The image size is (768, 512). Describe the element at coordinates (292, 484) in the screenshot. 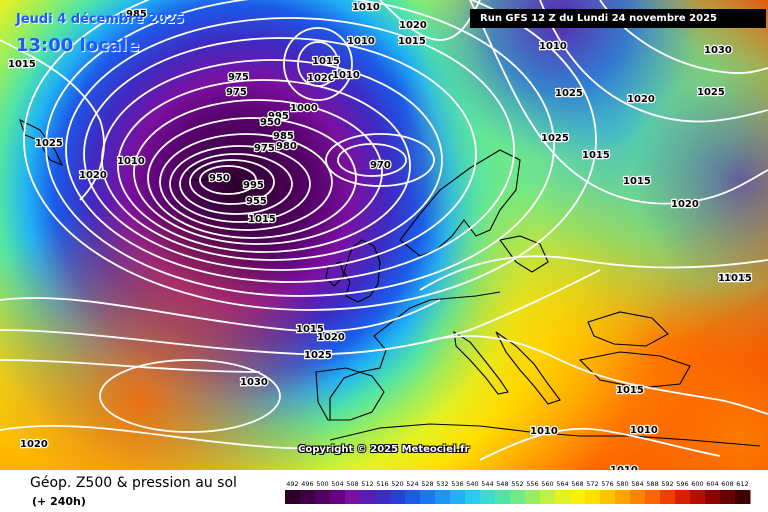

I see `scale-tick-label: 492` at that location.